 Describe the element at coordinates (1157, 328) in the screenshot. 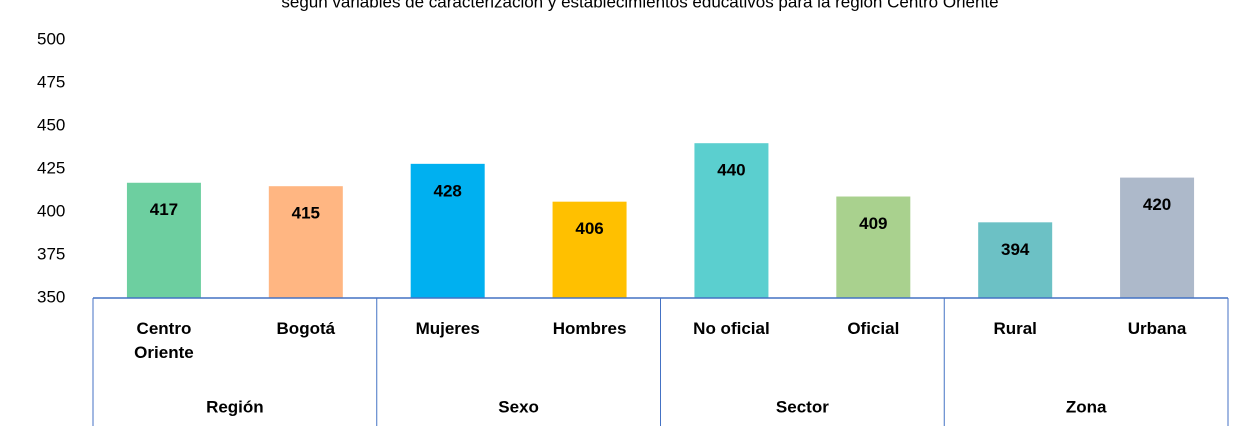

I see `x-tick-label: Urbana` at that location.